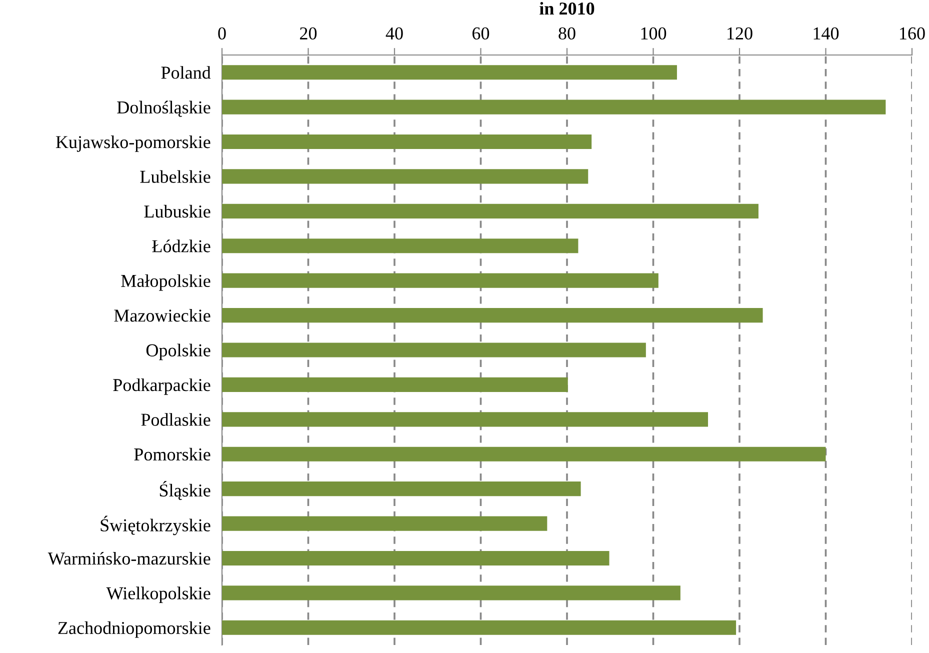 This screenshot has width=929, height=653. I want to click on y-tick-label: Lubelskie, so click(175, 176).